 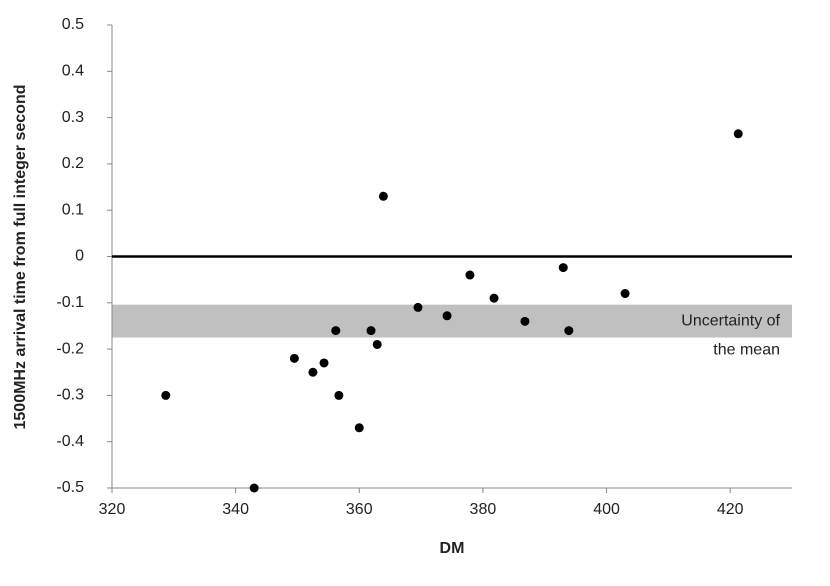 I want to click on x-tick-label: 360, so click(x=359, y=509).